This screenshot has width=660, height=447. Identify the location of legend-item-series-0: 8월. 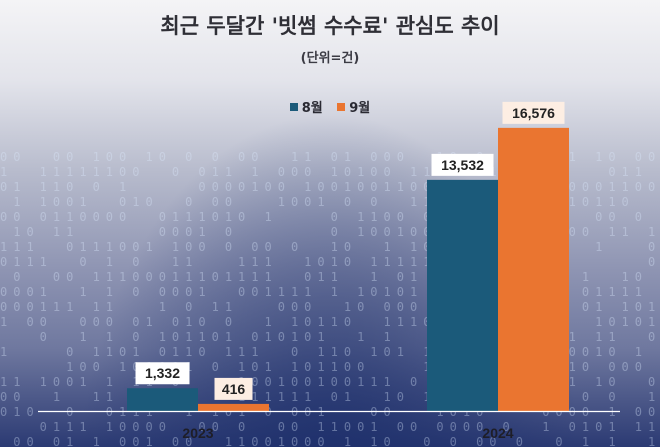
(306, 106).